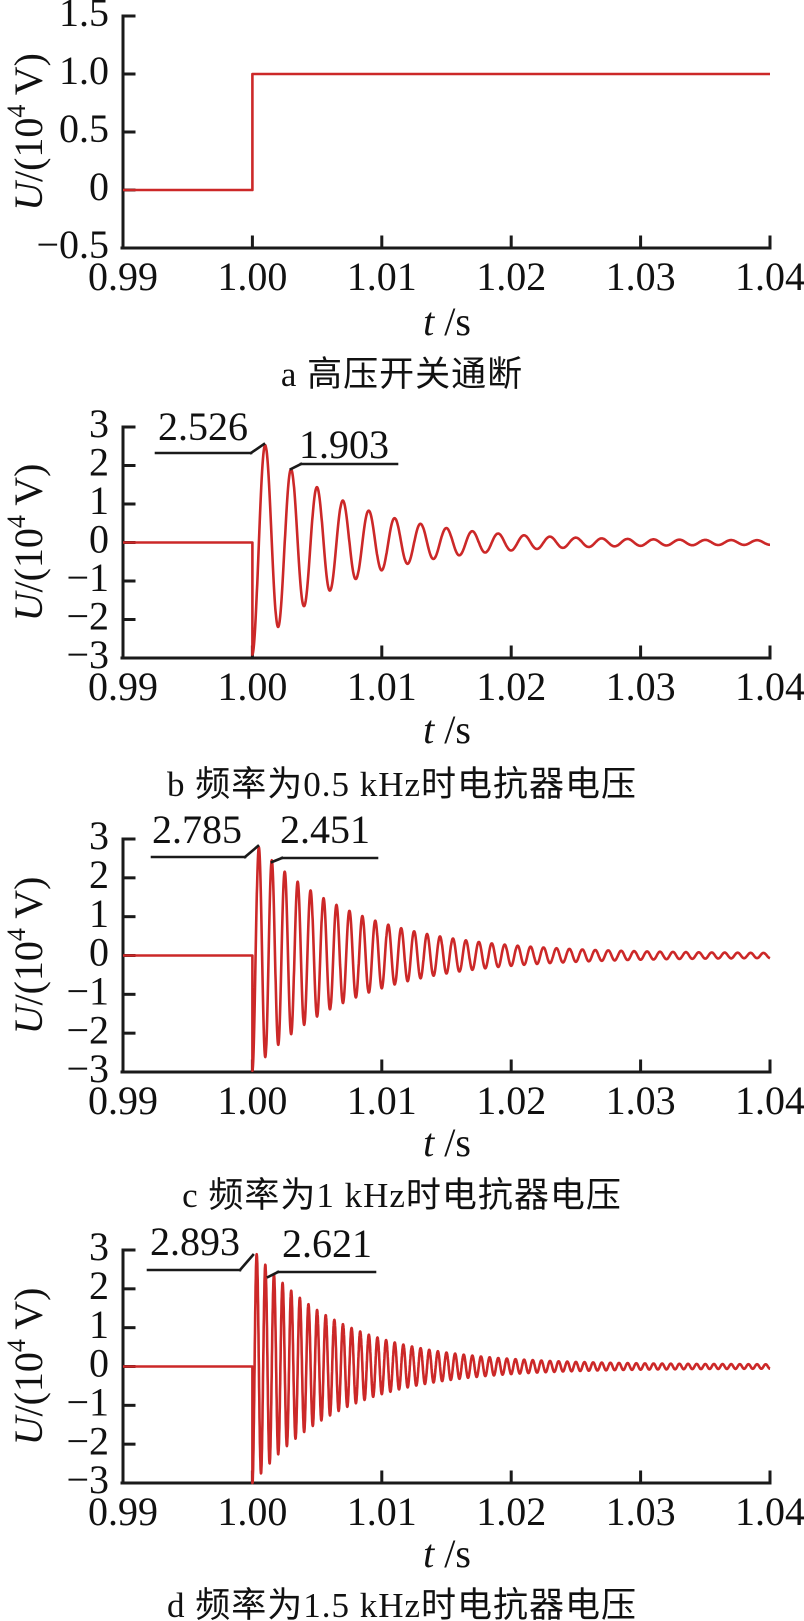 The height and width of the screenshot is (1621, 804). Describe the element at coordinates (382, 686) in the screenshot. I see `chart-b-x-tick-label: 1.01` at that location.